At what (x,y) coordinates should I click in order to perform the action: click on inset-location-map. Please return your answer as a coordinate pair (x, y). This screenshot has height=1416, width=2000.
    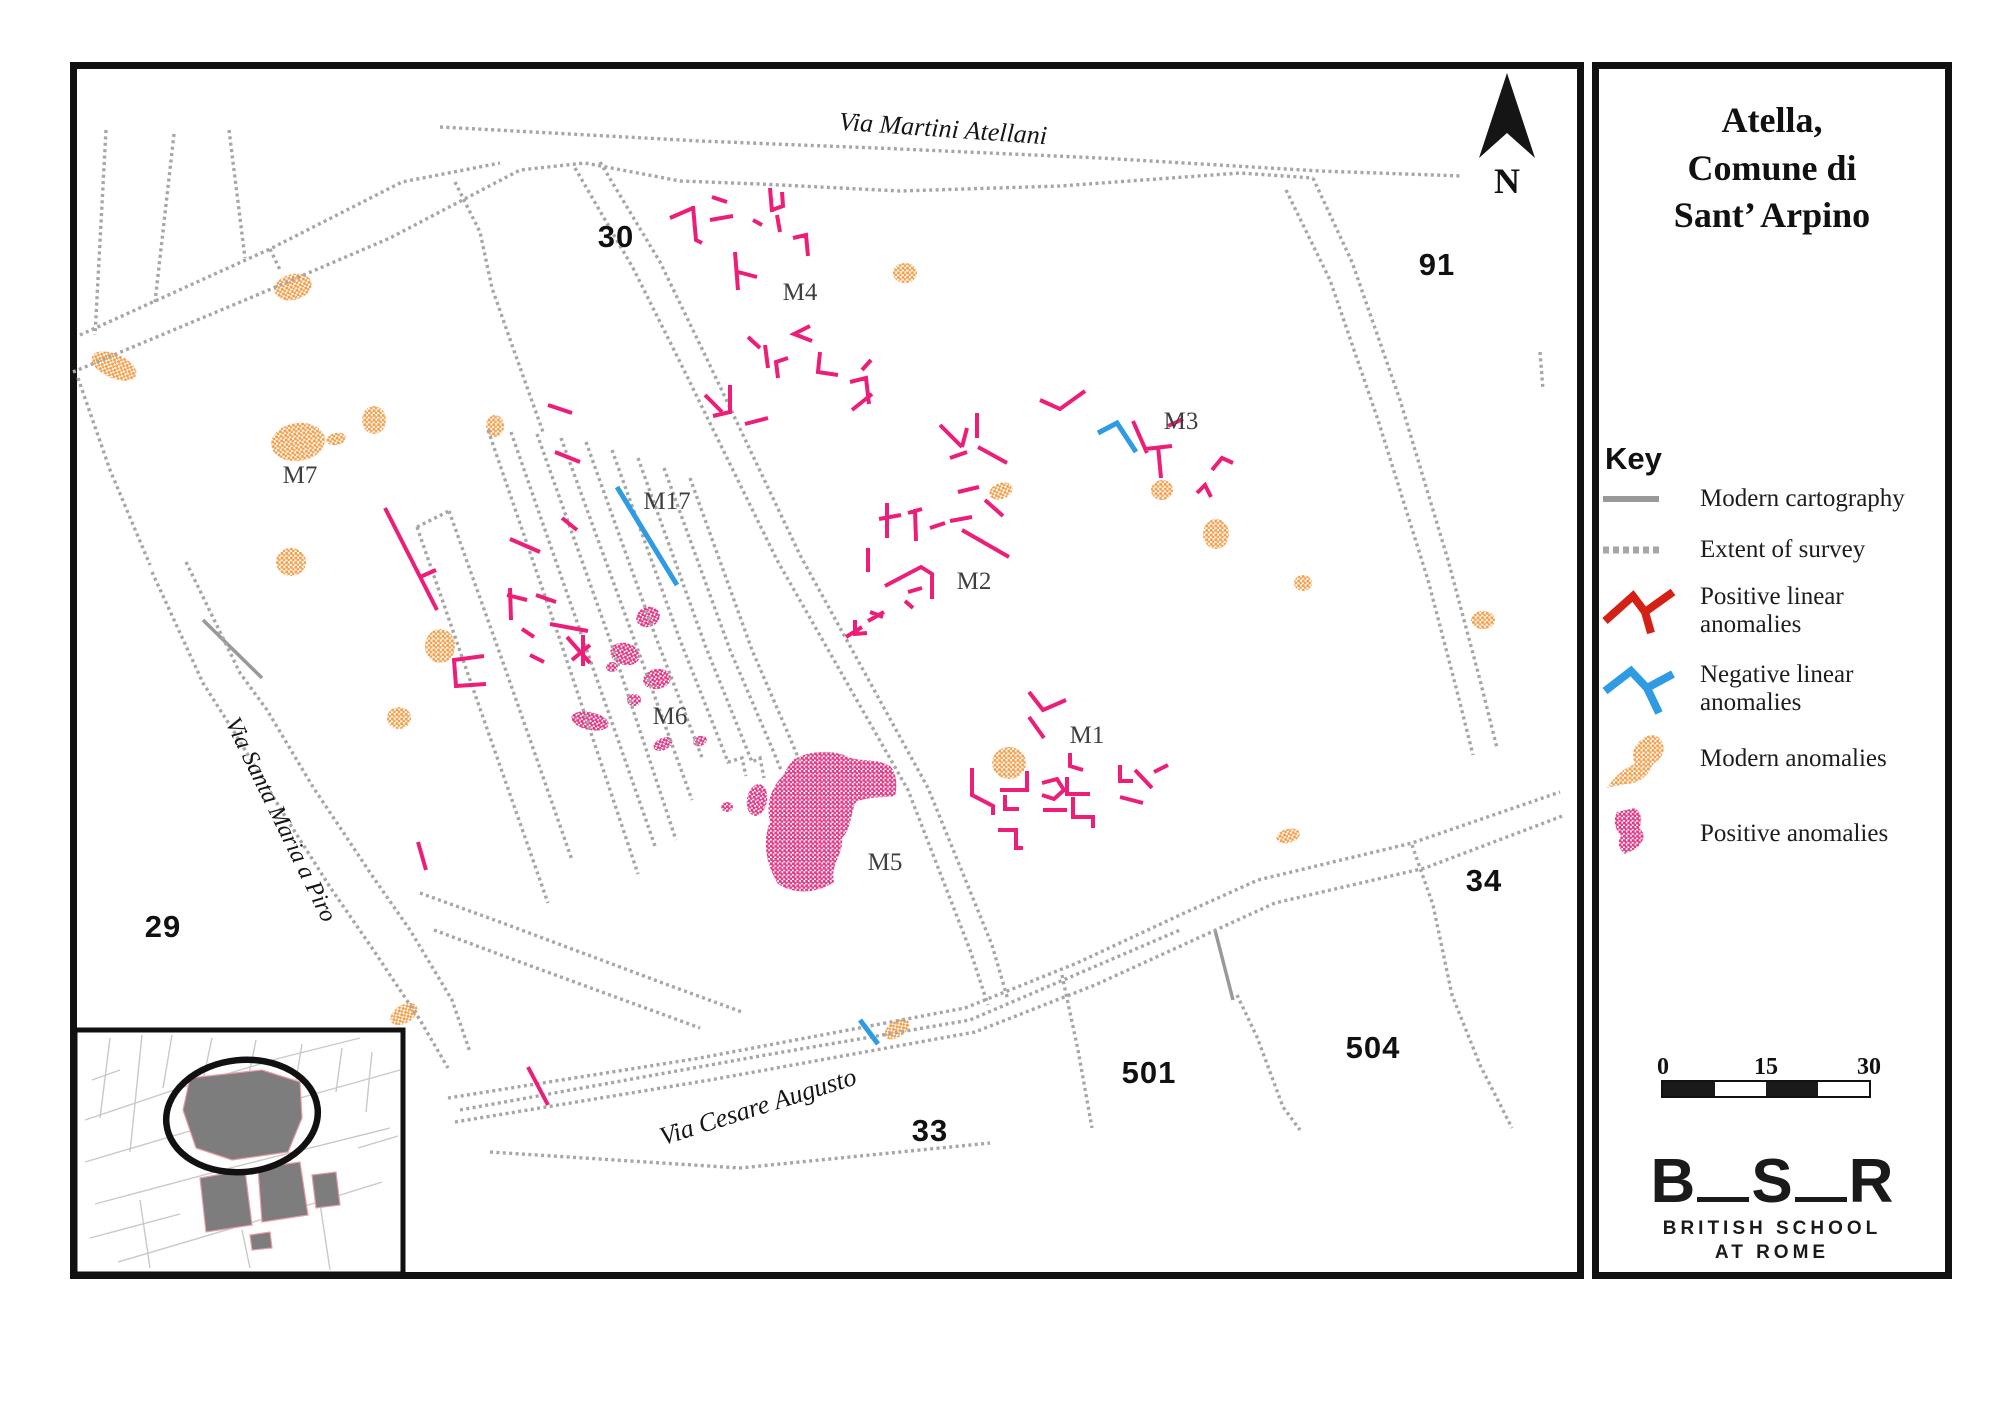
    Looking at the image, I should click on (239, 1152).